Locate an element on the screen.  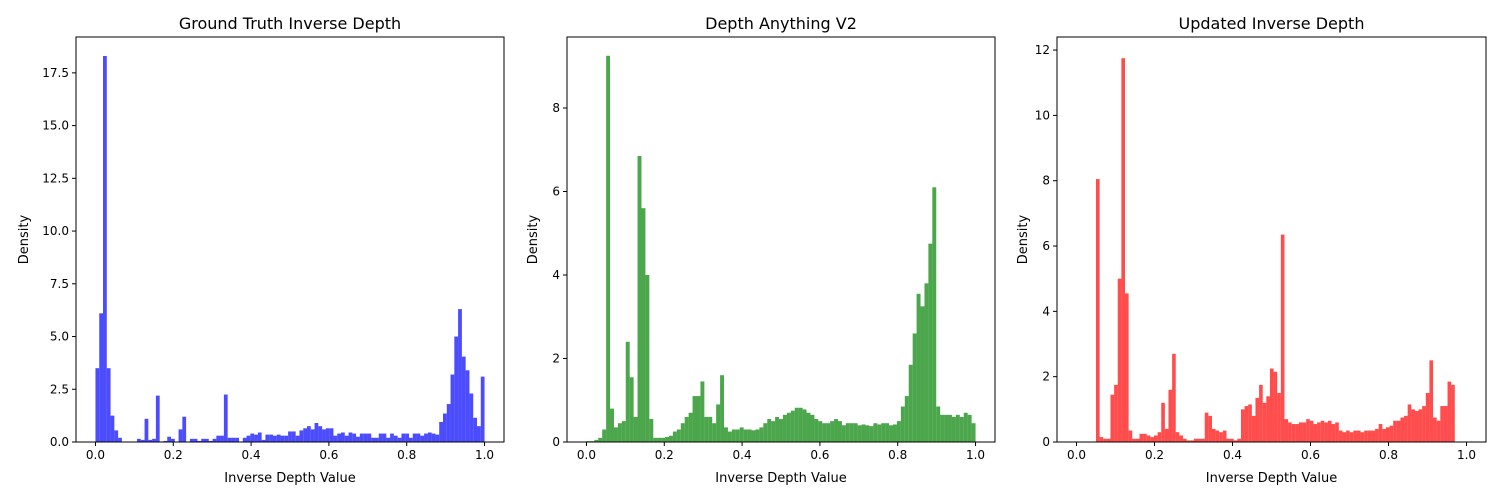
y-tick-label: 2 is located at coordinates (556, 358).